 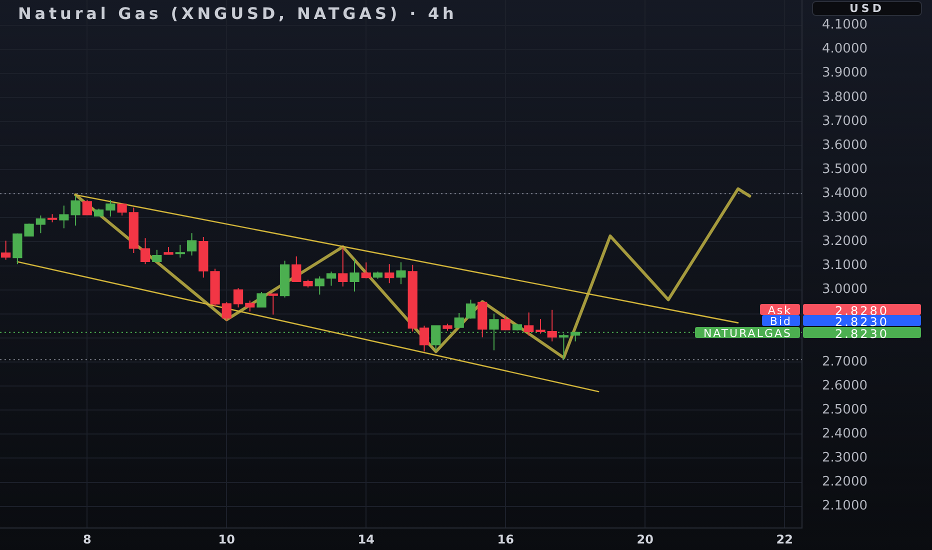 What do you see at coordinates (781, 321) in the screenshot?
I see `annotation: Bid` at bounding box center [781, 321].